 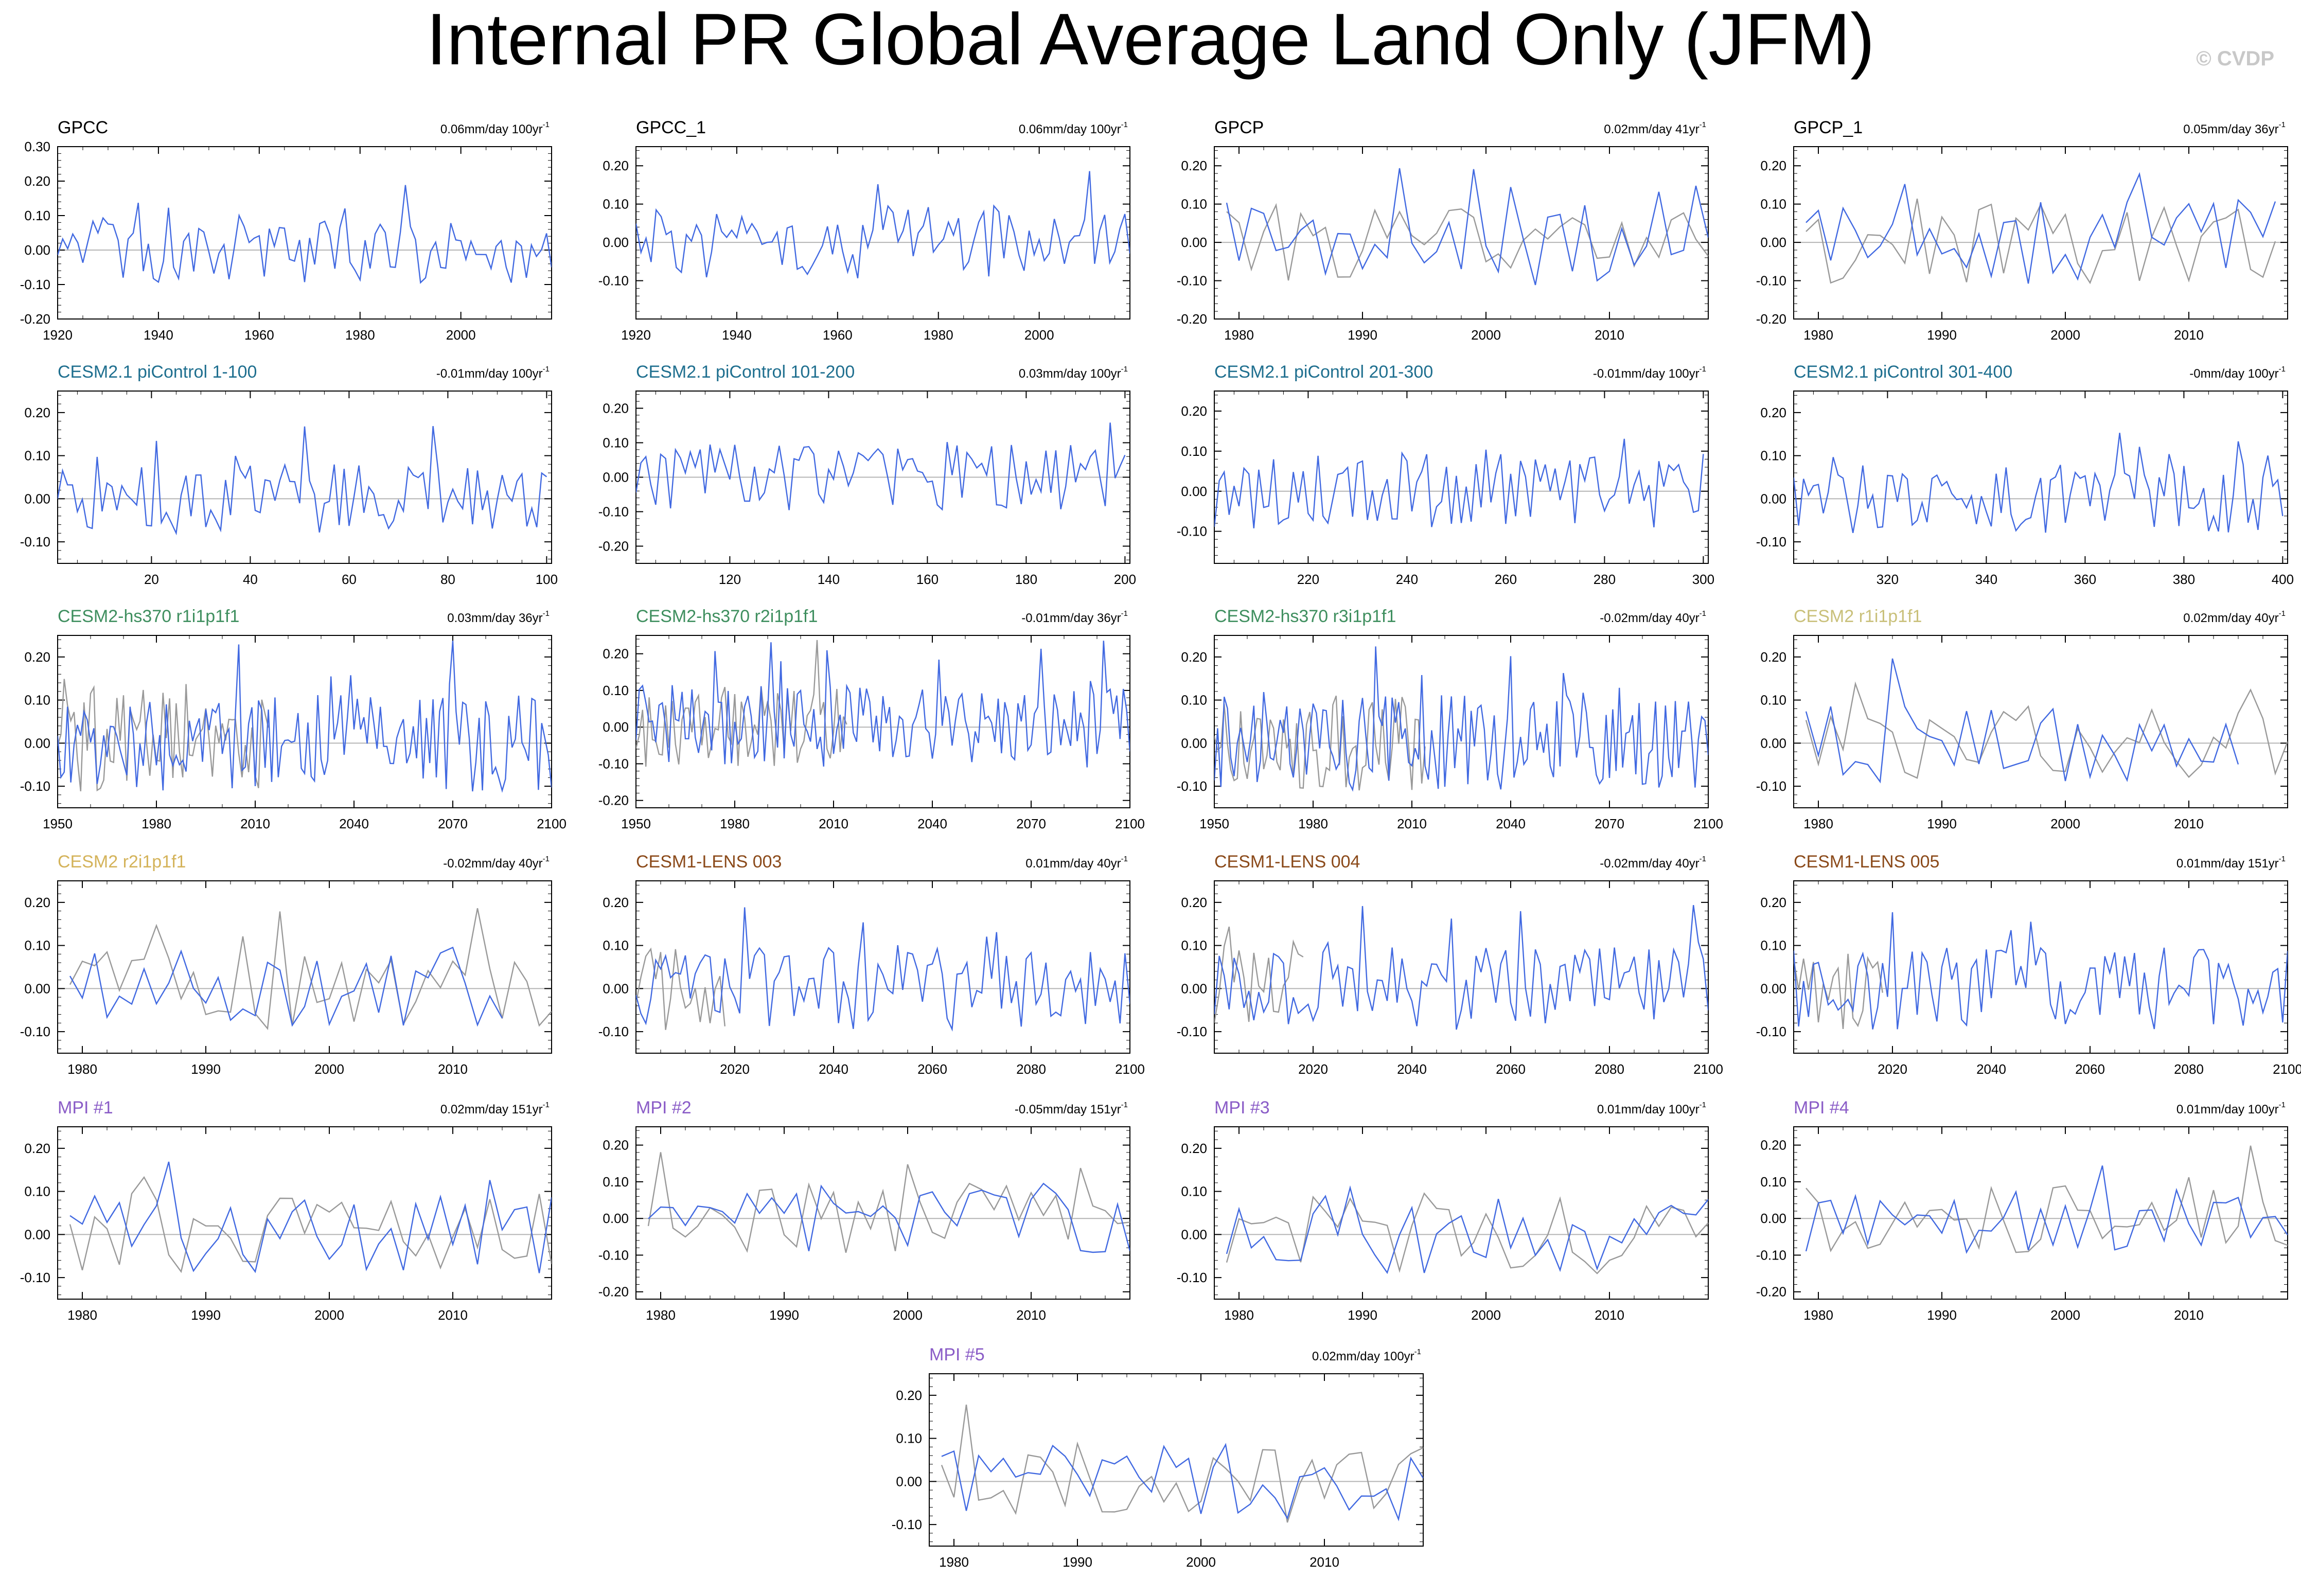 I want to click on x-tick-label: 320, so click(x=1888, y=579).